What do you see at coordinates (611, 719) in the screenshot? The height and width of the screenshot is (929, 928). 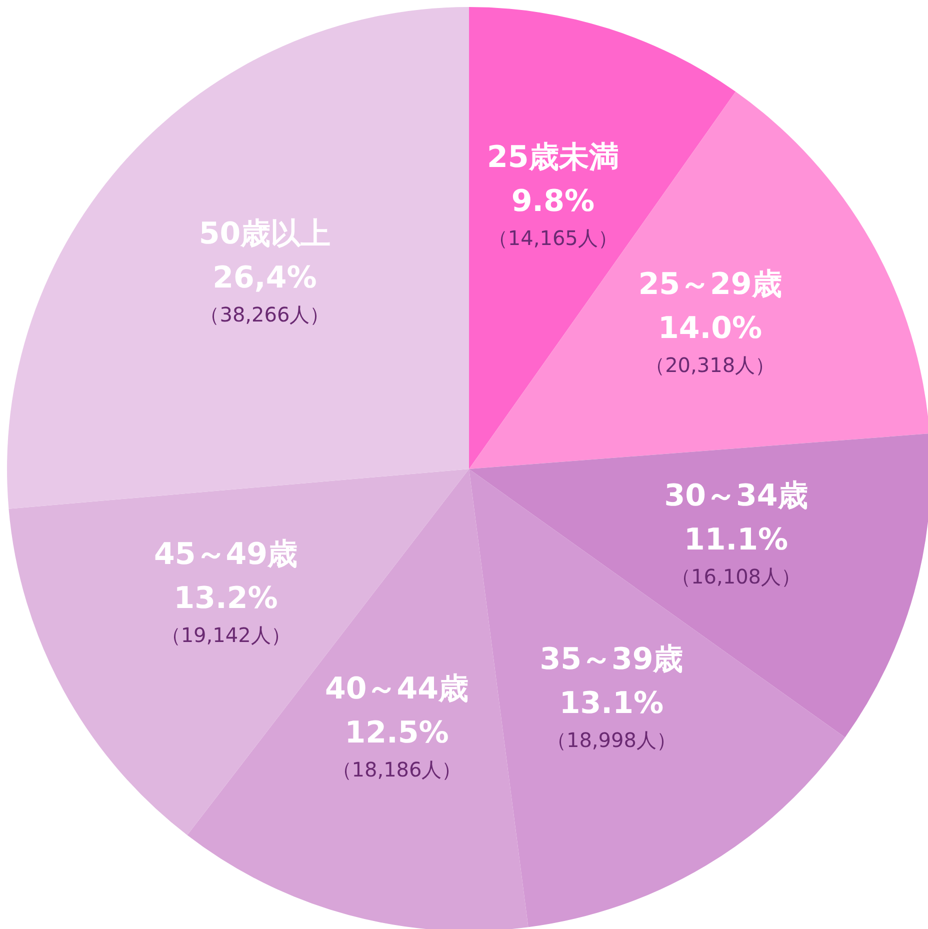 I see `data-label: 13.1% （18,998人）` at bounding box center [611, 719].